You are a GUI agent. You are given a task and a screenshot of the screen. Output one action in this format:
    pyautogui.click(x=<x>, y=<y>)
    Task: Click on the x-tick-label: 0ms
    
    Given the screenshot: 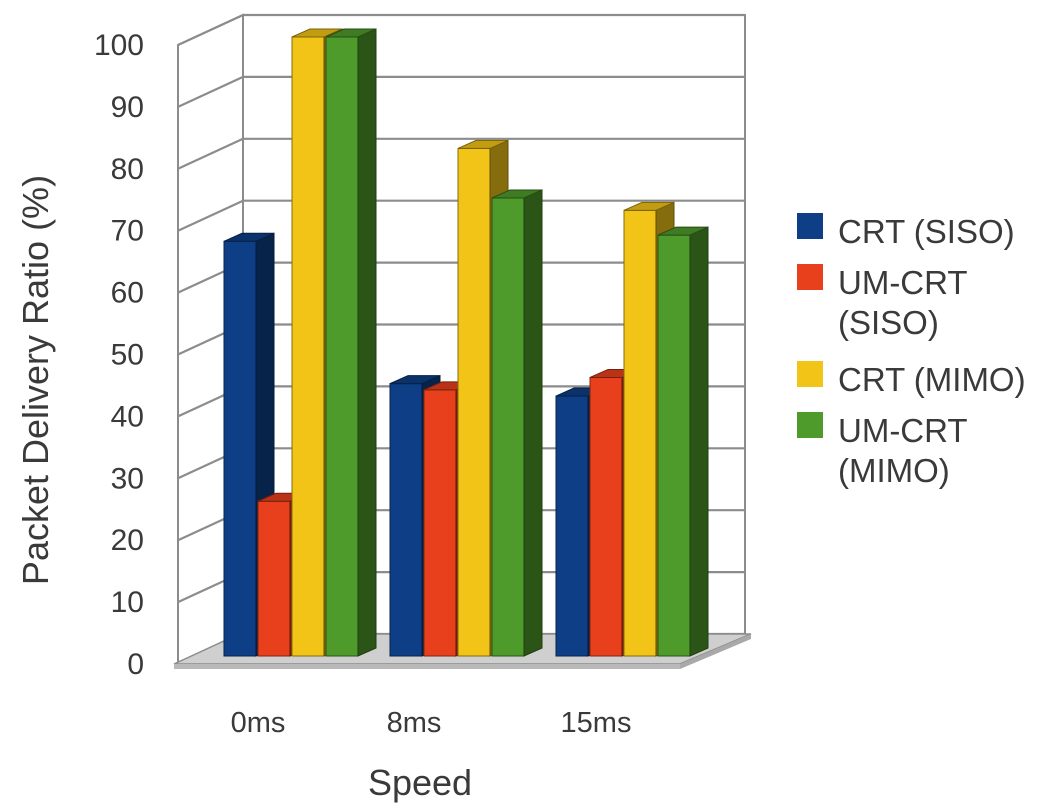 What is the action you would take?
    pyautogui.click(x=258, y=723)
    